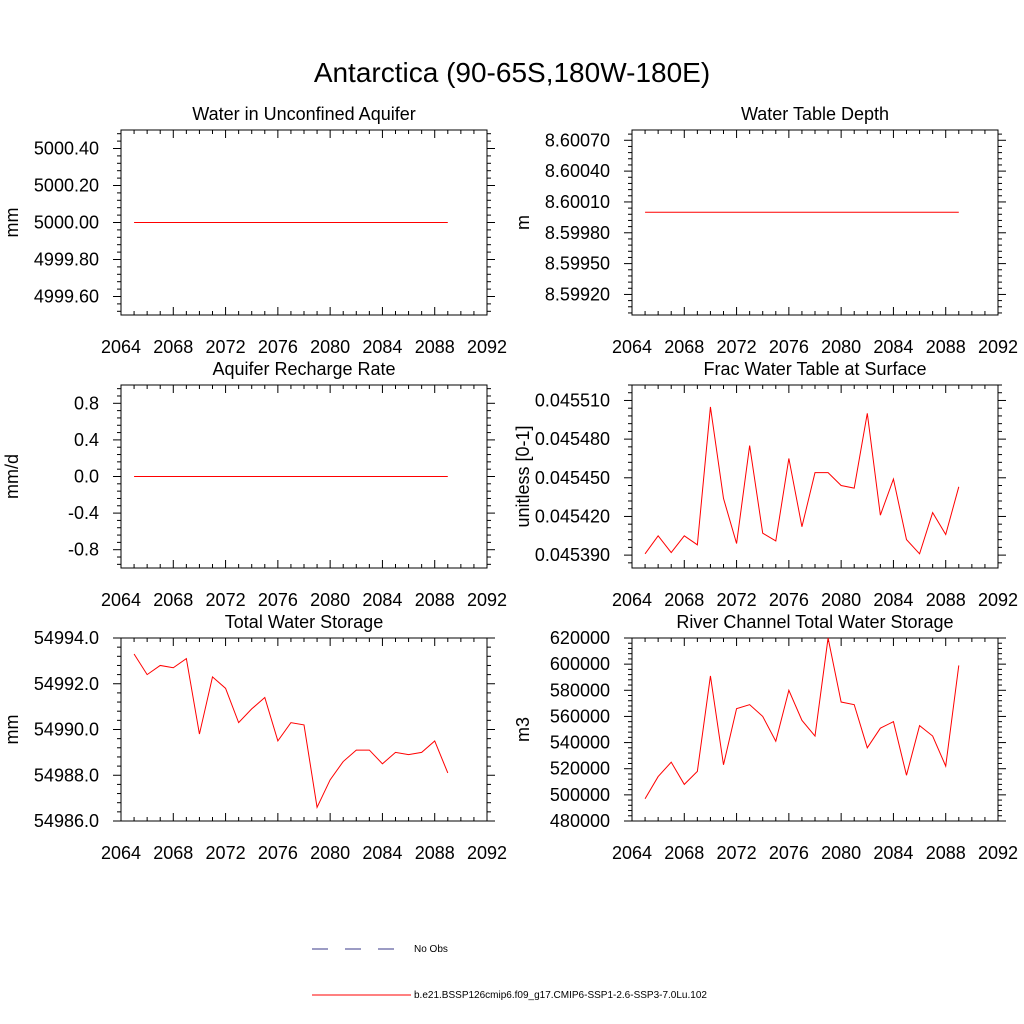 The width and height of the screenshot is (1024, 1024). What do you see at coordinates (523, 476) in the screenshot?
I see `y-axis-label: unitless [0-1]` at bounding box center [523, 476].